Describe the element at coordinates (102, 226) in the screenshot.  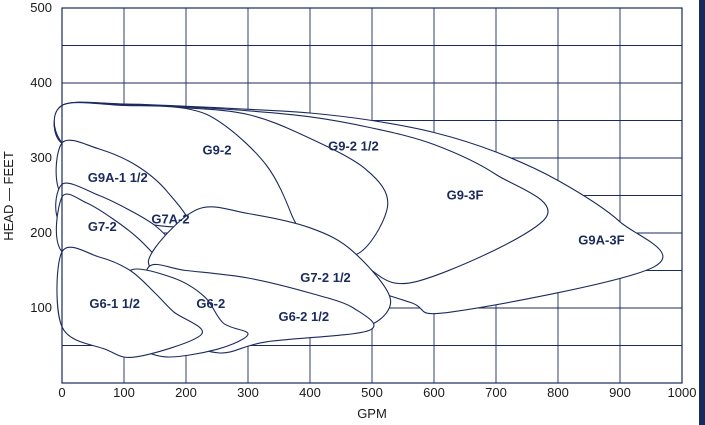
I see `region-label: G7-2` at that location.